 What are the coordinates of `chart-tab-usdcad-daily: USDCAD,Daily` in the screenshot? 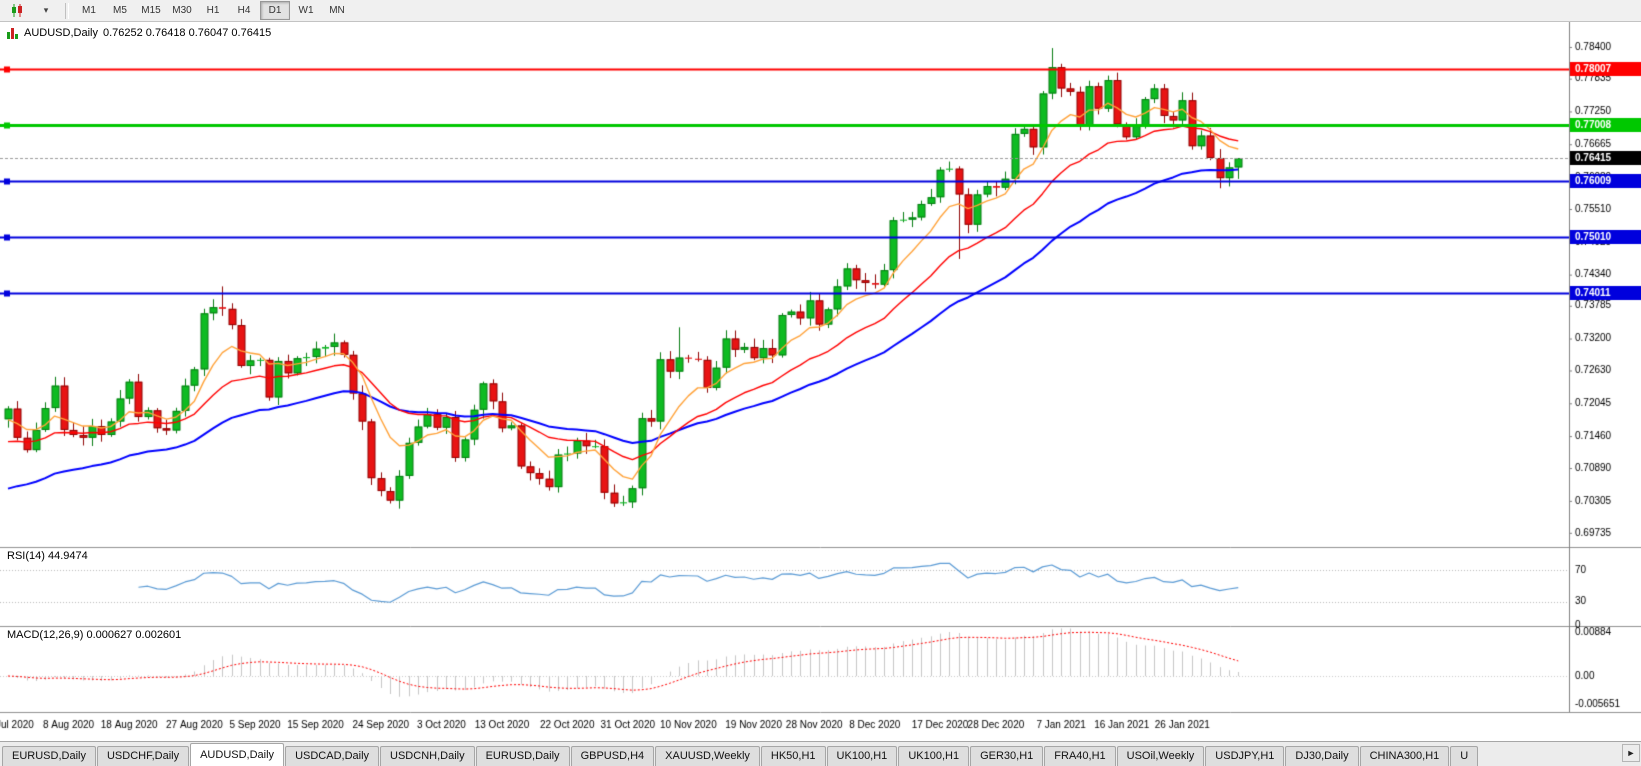 It's located at (332, 756).